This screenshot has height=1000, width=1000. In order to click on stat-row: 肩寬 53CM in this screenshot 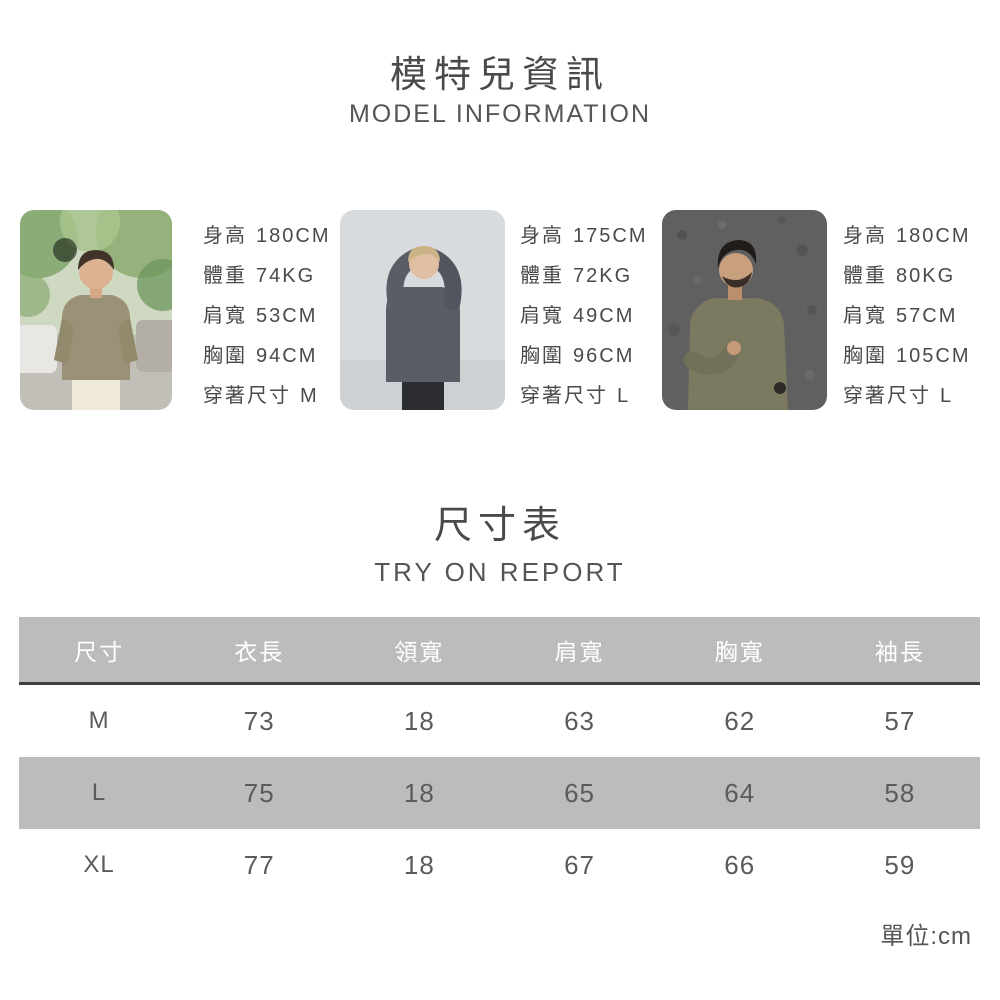, I will do `click(266, 316)`.